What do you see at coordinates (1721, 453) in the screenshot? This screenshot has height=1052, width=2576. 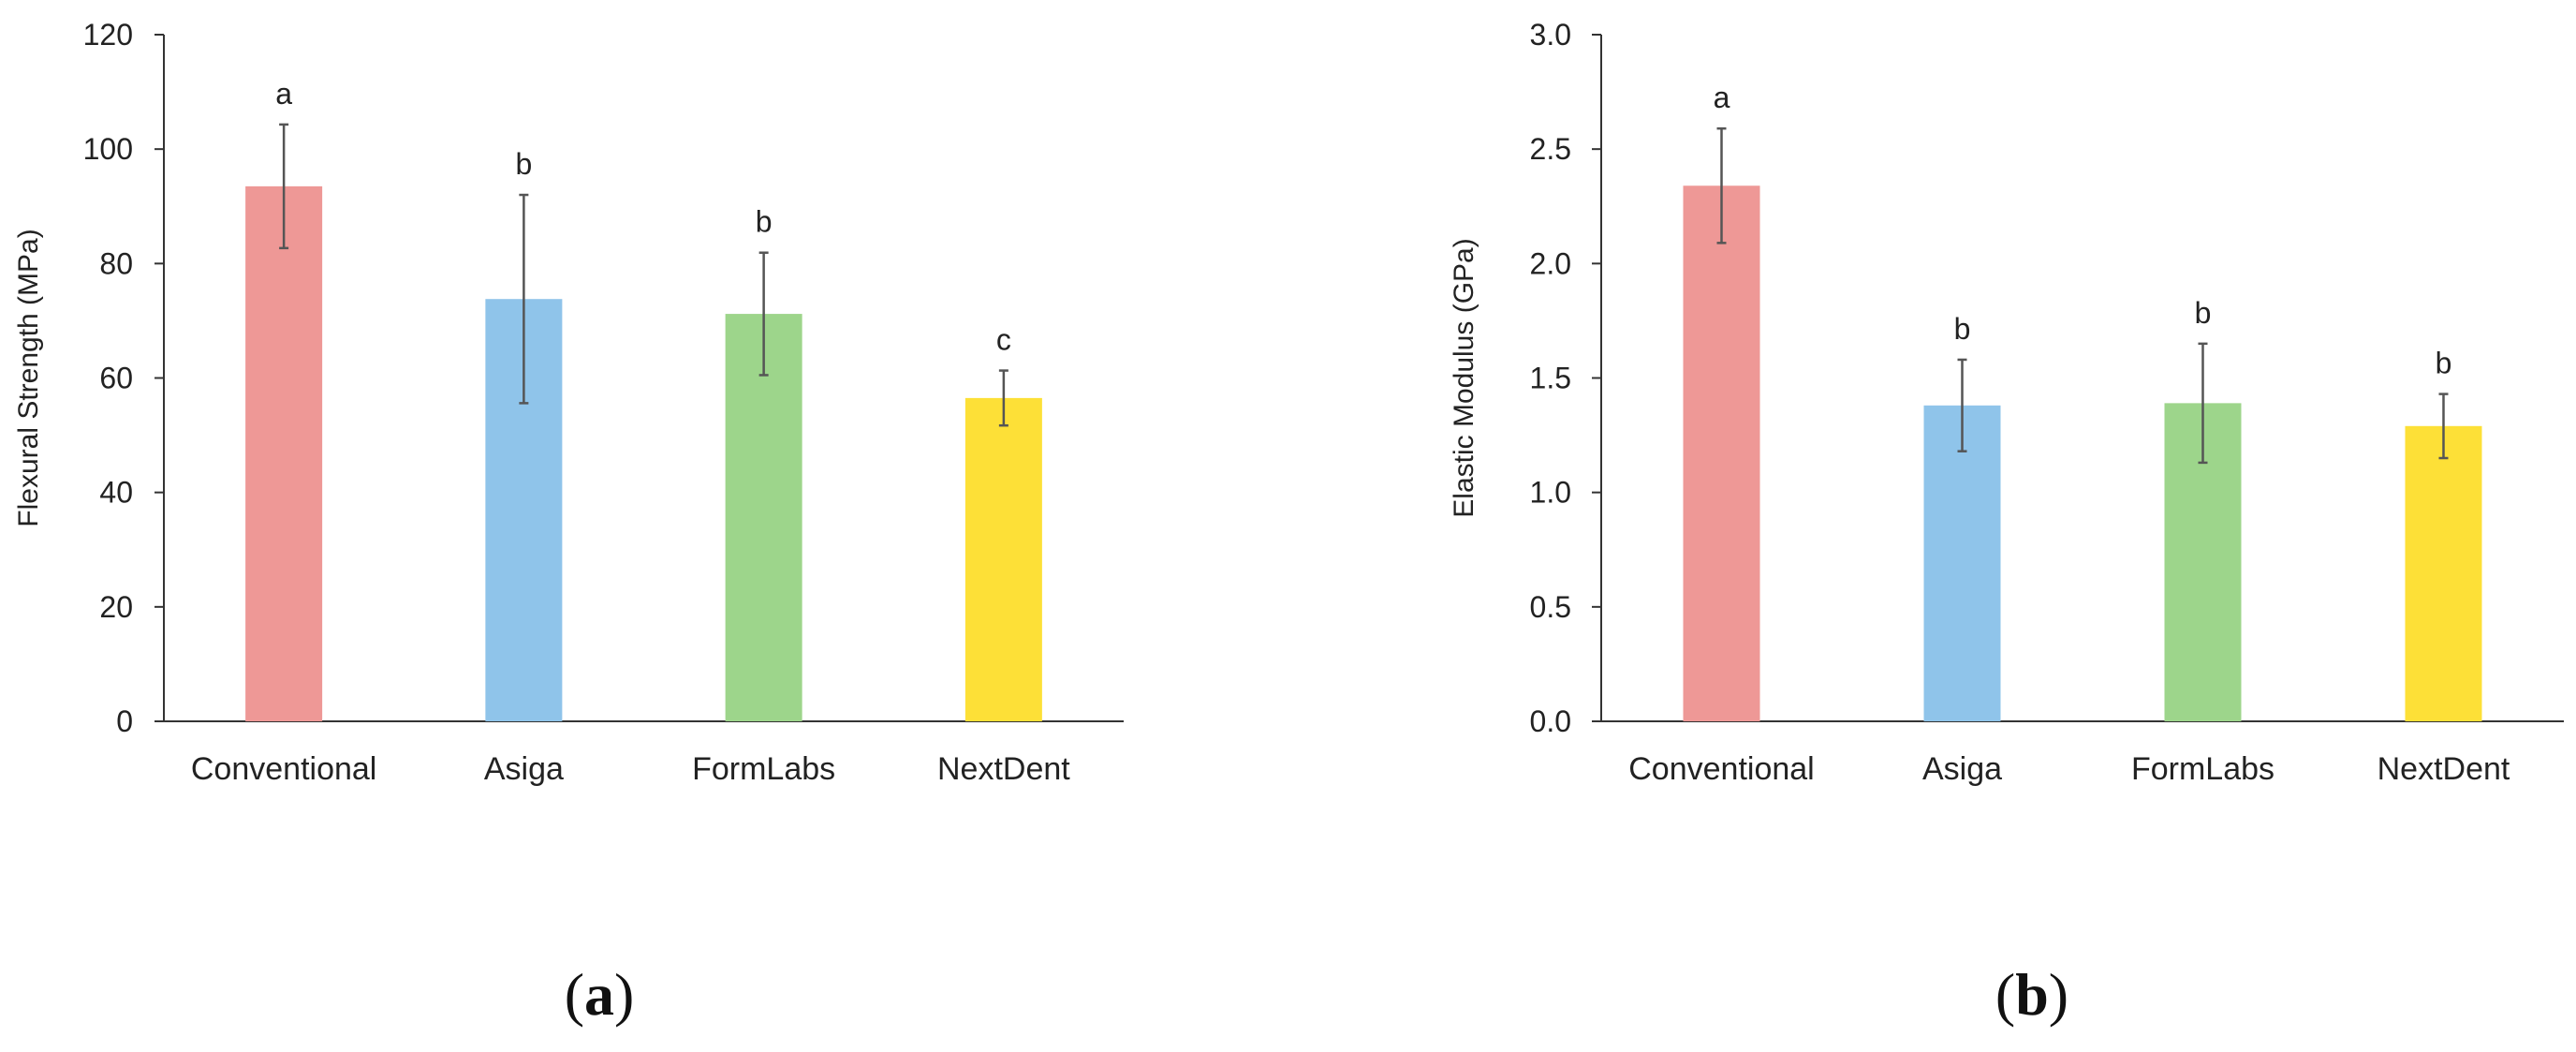 I see `panel-b-bar-conventional` at bounding box center [1721, 453].